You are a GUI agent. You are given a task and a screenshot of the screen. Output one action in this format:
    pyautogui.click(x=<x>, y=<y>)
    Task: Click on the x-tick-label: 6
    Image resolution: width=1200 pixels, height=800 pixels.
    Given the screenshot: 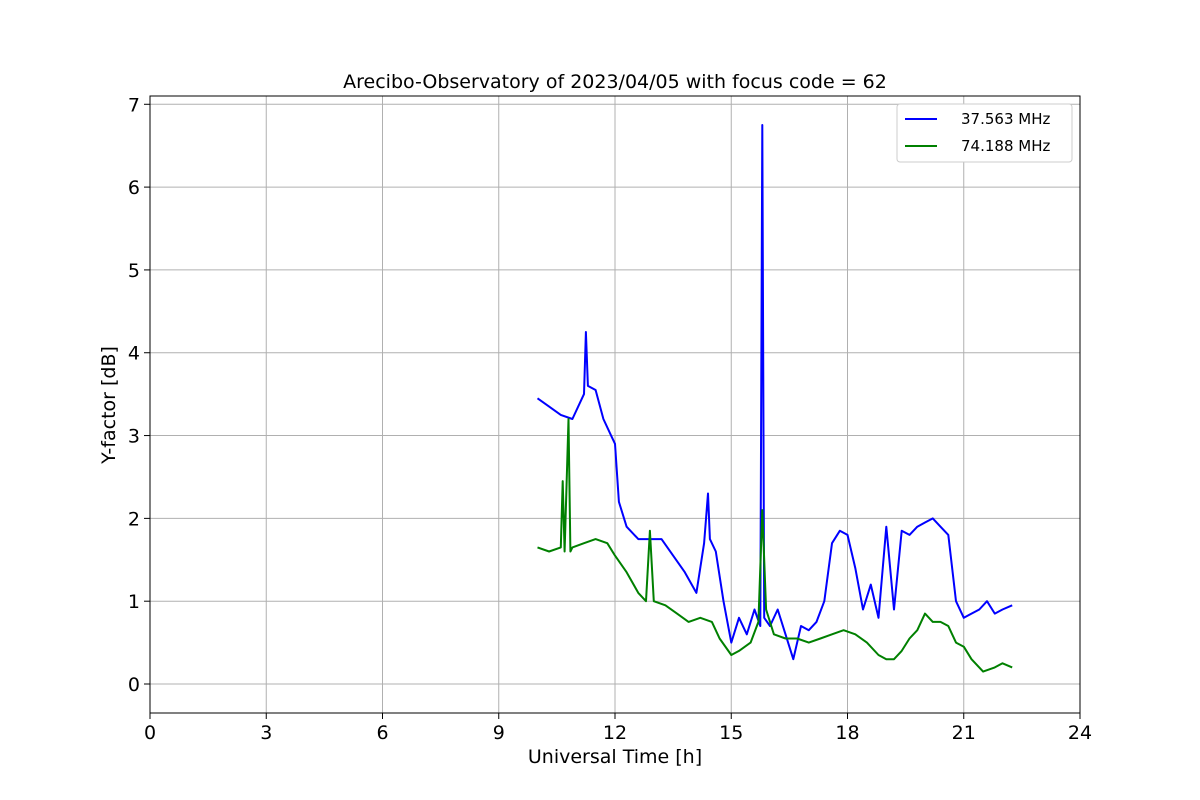 What is the action you would take?
    pyautogui.click(x=382, y=733)
    